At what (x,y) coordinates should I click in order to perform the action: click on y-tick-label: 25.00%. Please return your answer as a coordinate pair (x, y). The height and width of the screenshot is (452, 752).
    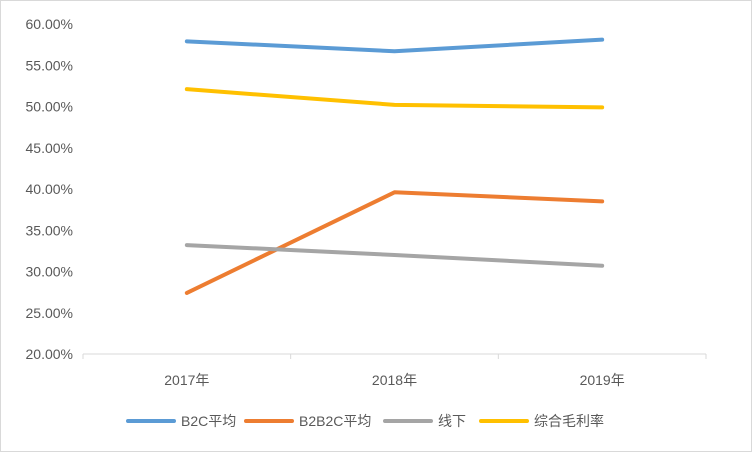
    Looking at the image, I should click on (49, 313).